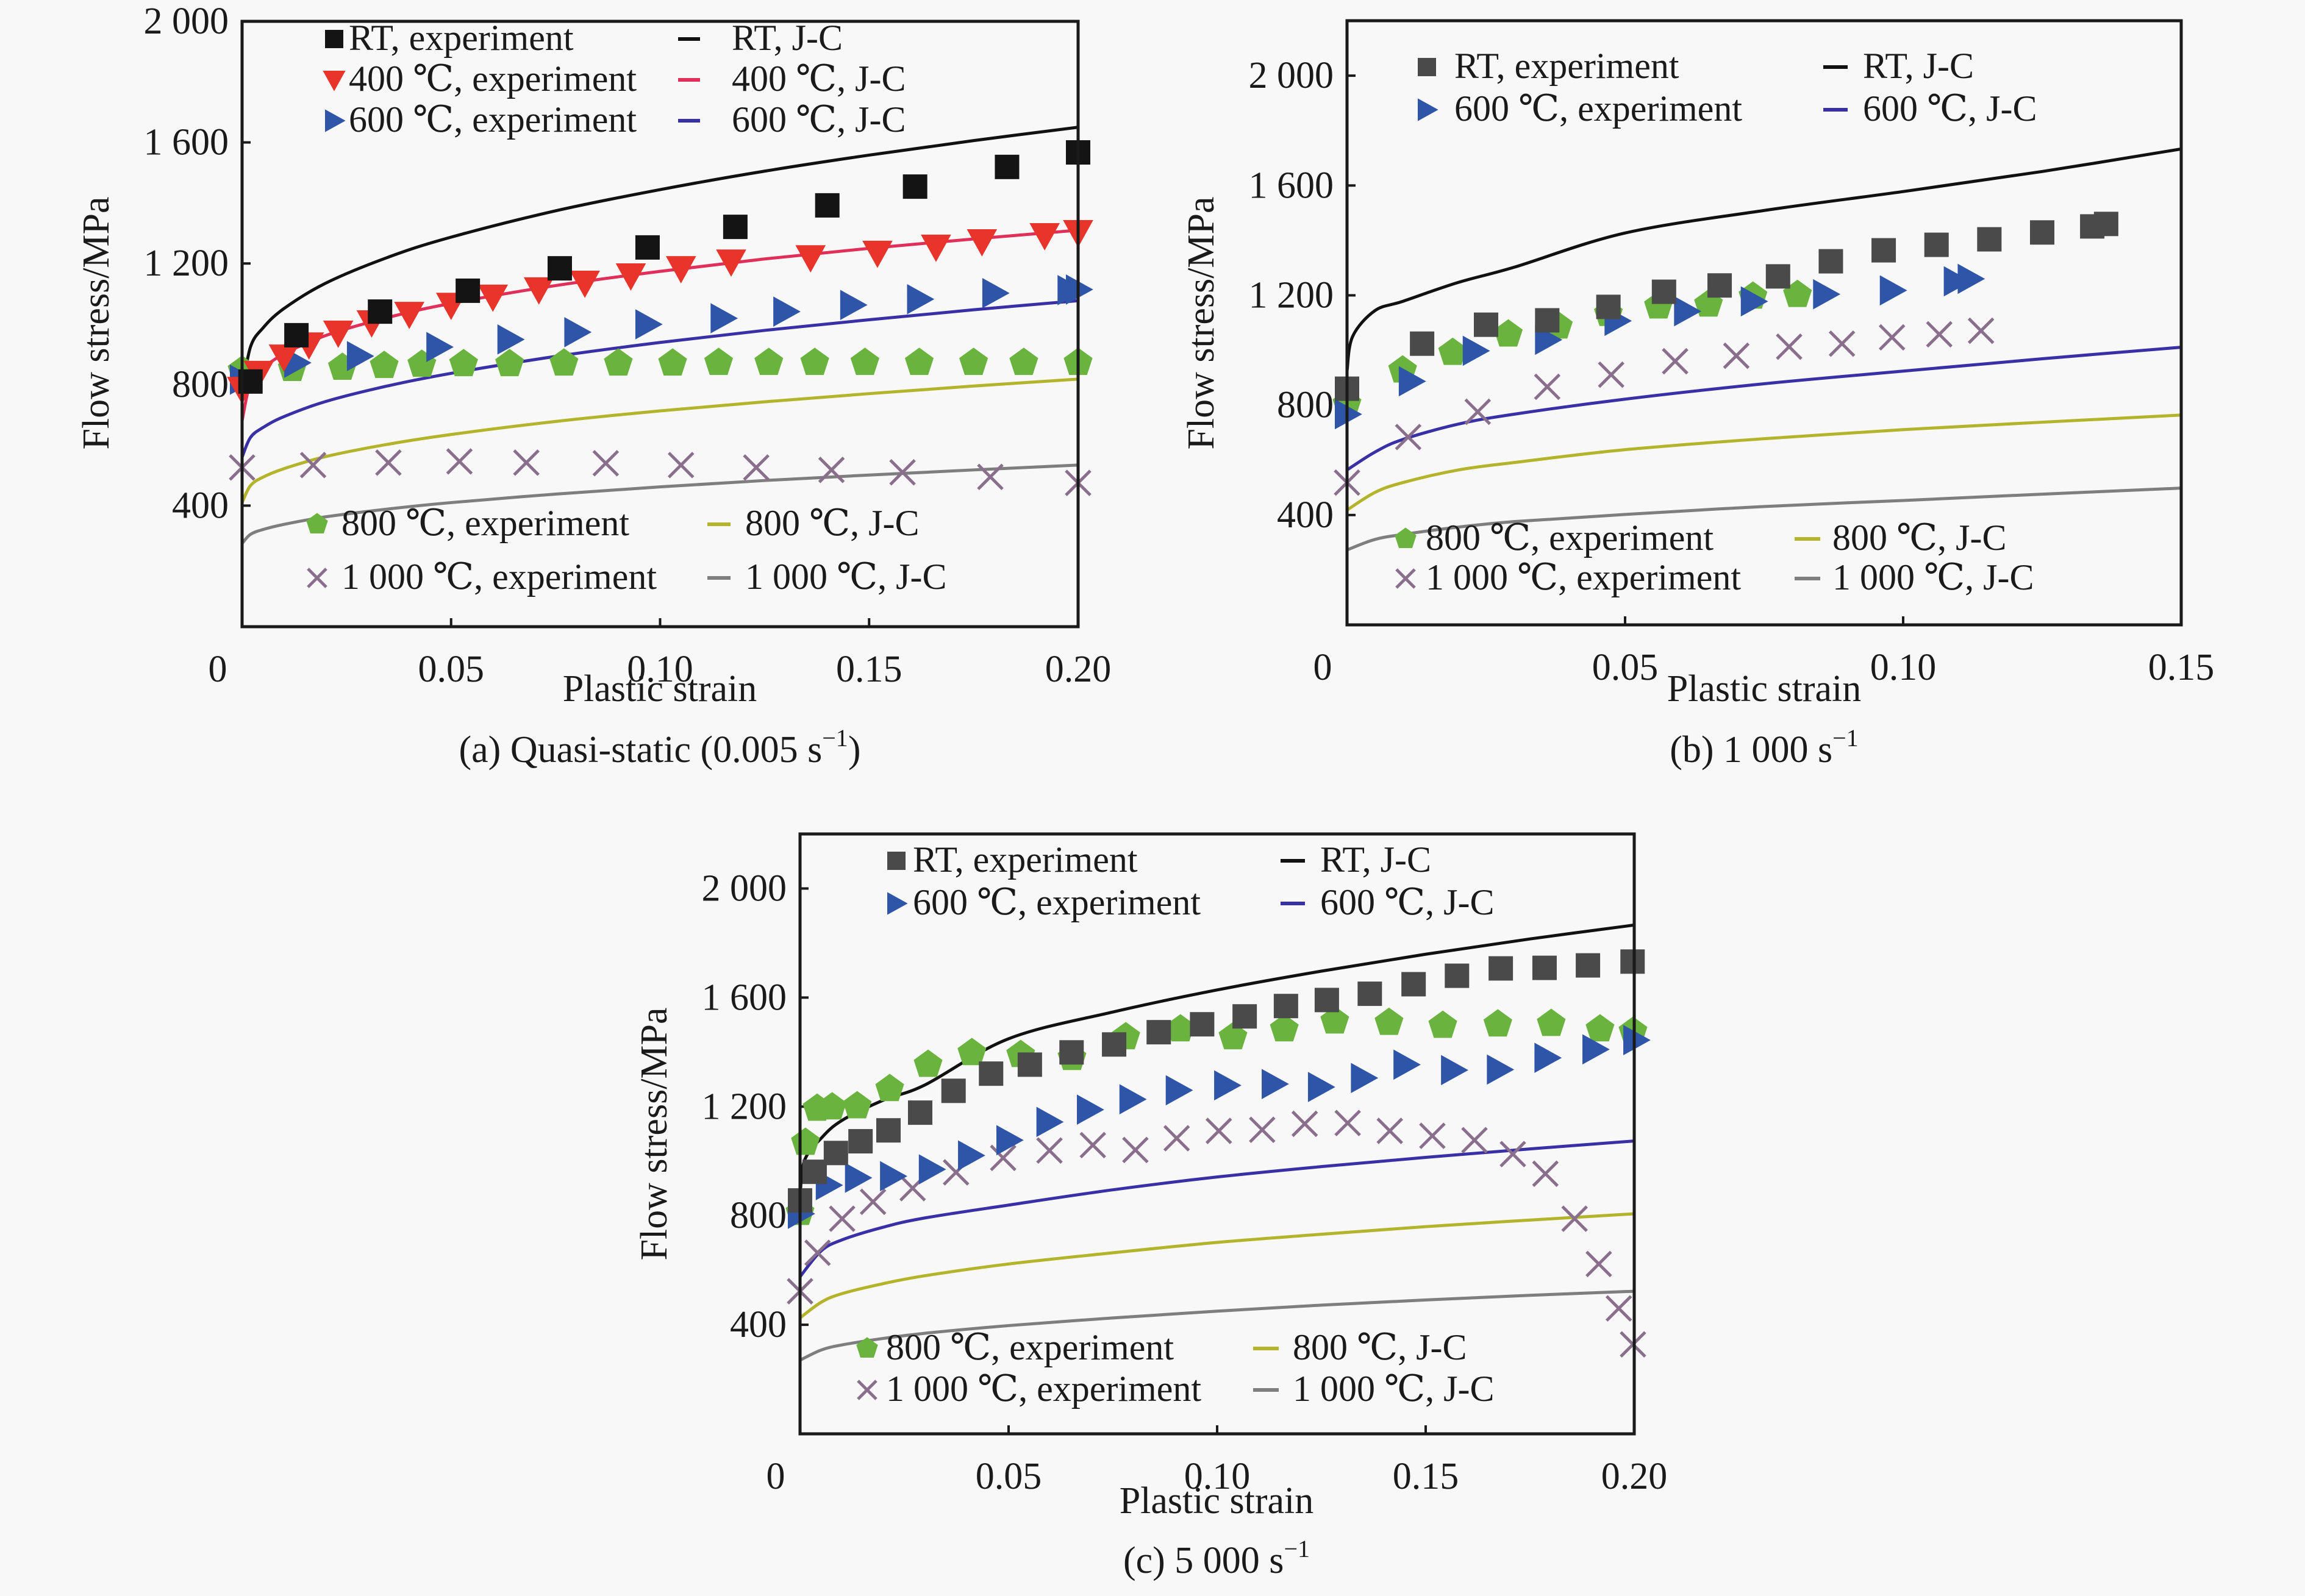  I want to click on caption-text: (a) Quasi-static (0.005 s, so click(641, 750).